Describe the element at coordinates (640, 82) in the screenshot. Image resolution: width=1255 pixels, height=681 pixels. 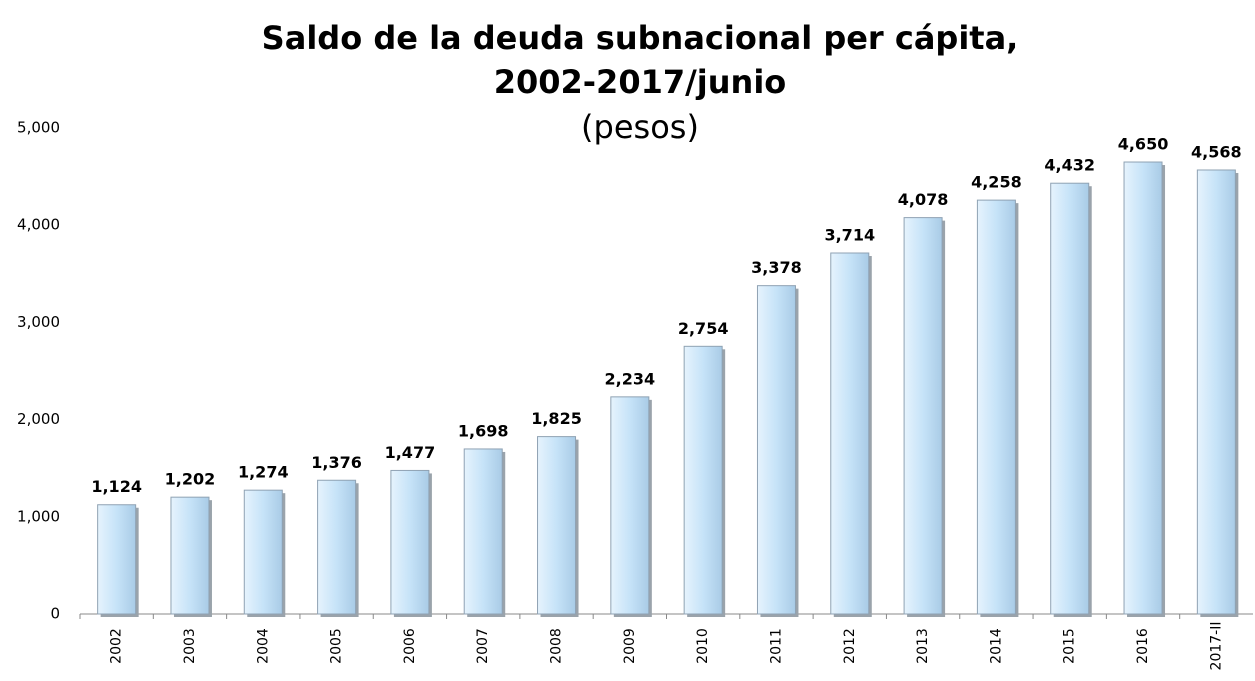
I see `chart-title-line2: 2002-2017/junio` at that location.